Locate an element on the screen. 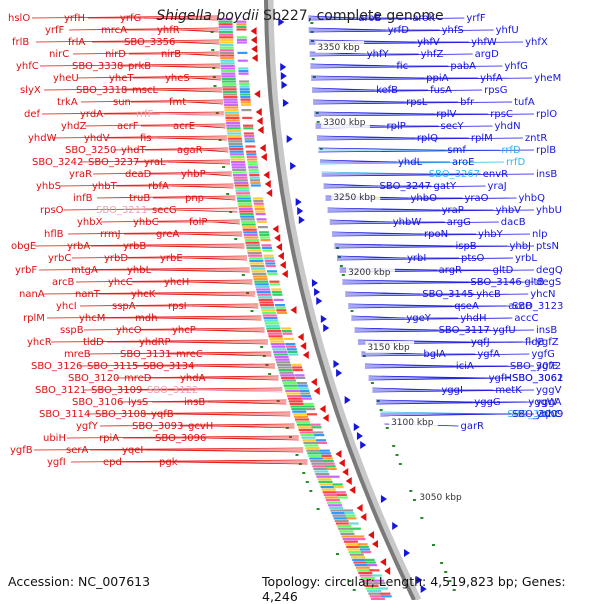  gene-label-left: SBO_3115 is located at coordinates (112, 366).